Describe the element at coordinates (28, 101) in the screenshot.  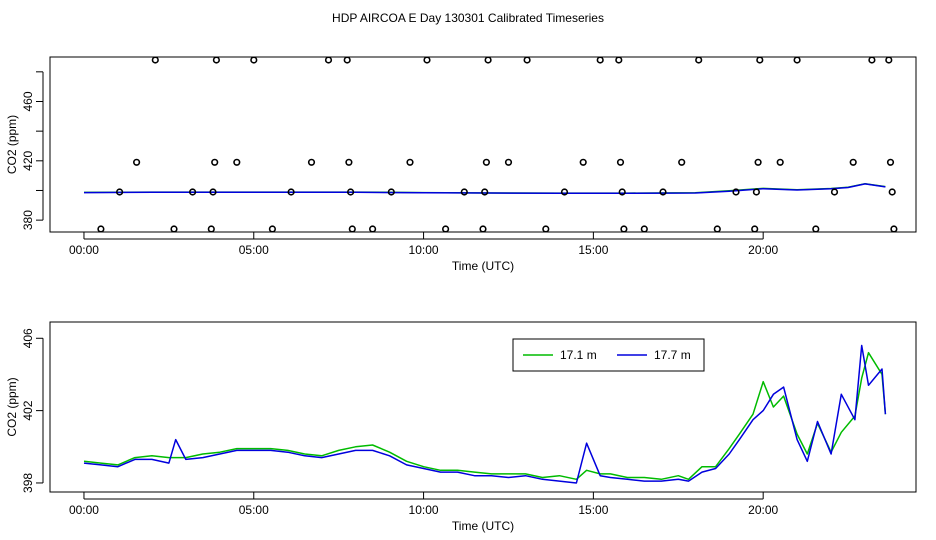
I see `y-tick-label: 460` at that location.